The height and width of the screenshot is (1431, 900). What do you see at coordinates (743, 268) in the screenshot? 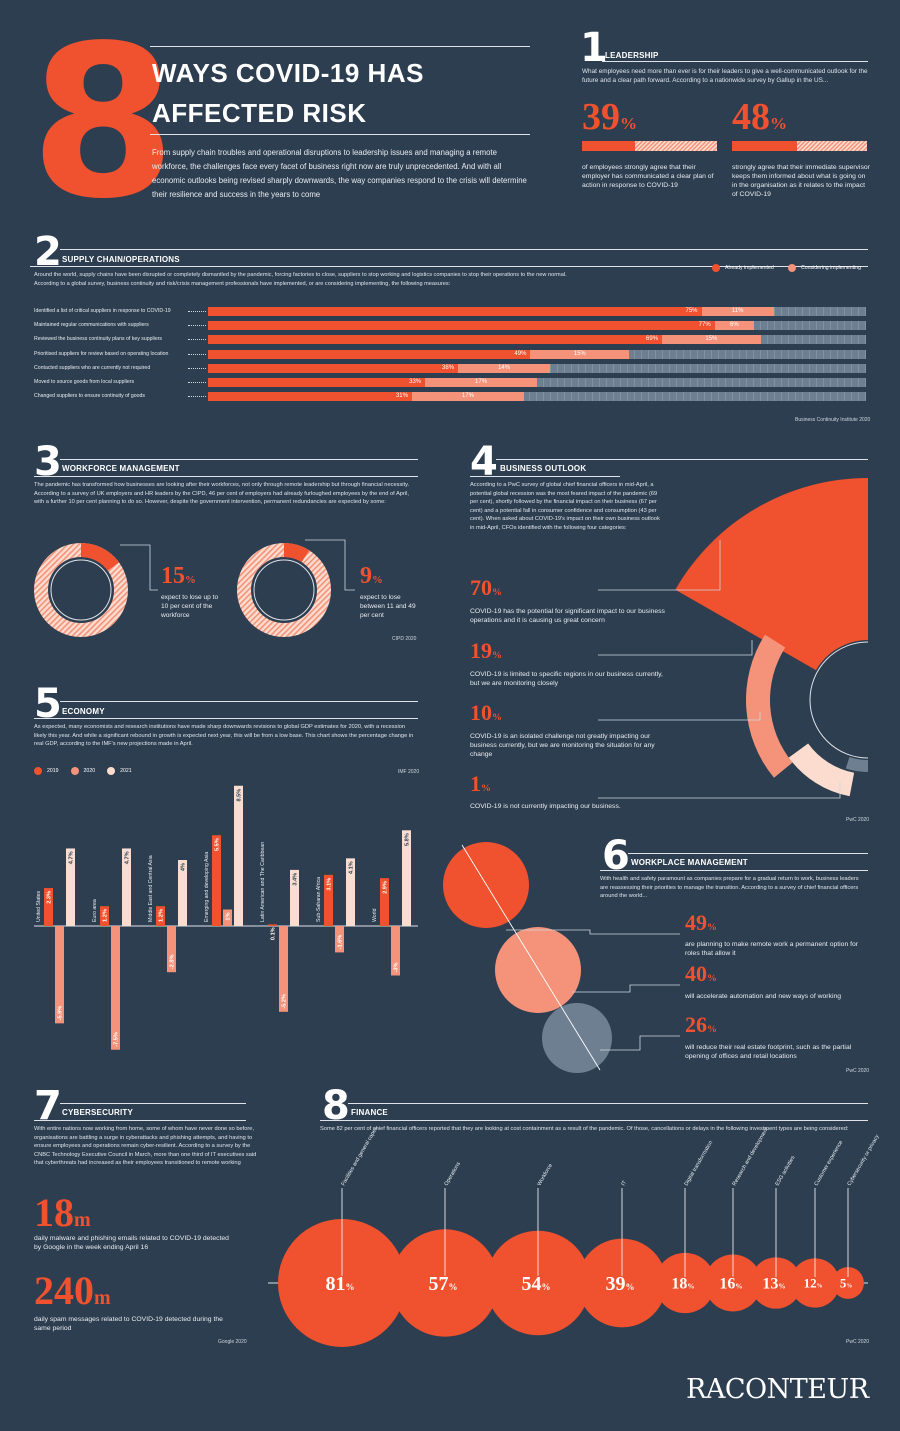
I see `legend-implemented: Already implemented` at bounding box center [743, 268].